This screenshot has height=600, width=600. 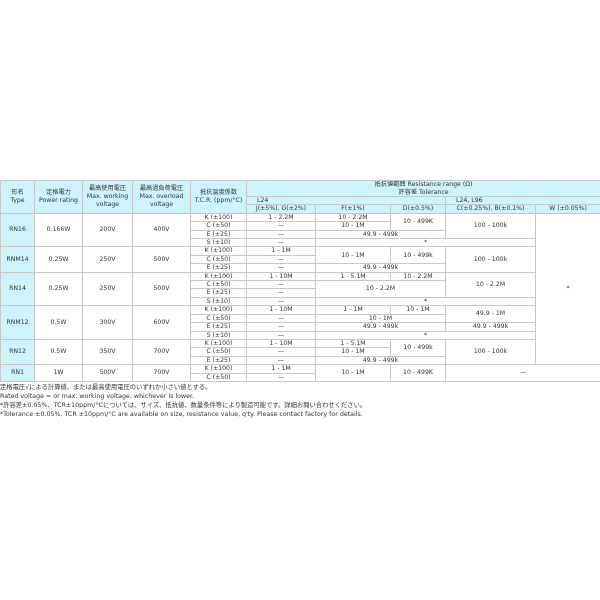 I want to click on power-cell: 0.25W, so click(x=58, y=259).